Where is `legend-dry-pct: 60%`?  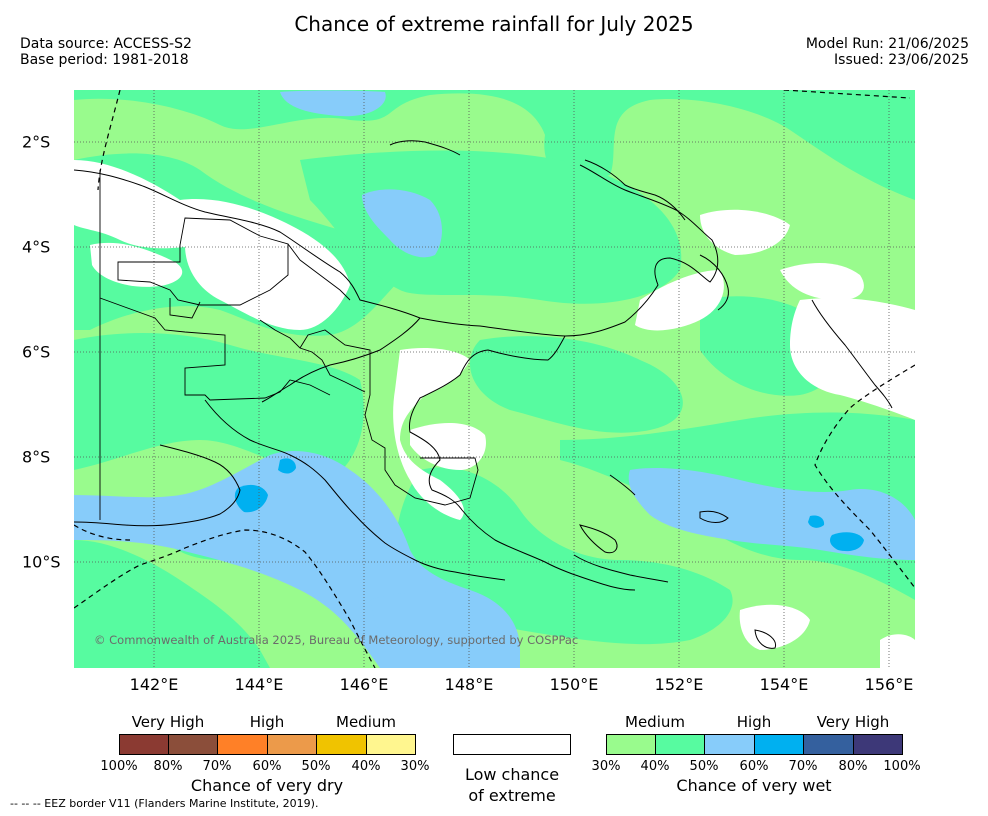 legend-dry-pct: 60% is located at coordinates (267, 766).